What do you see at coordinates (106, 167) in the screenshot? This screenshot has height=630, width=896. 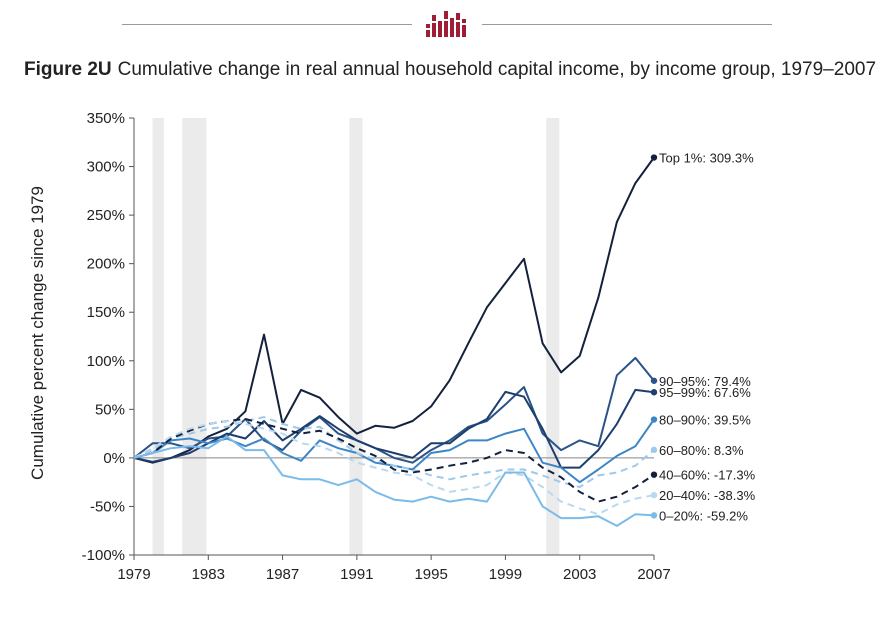 I see `y-tick-label: 300%` at bounding box center [106, 167].